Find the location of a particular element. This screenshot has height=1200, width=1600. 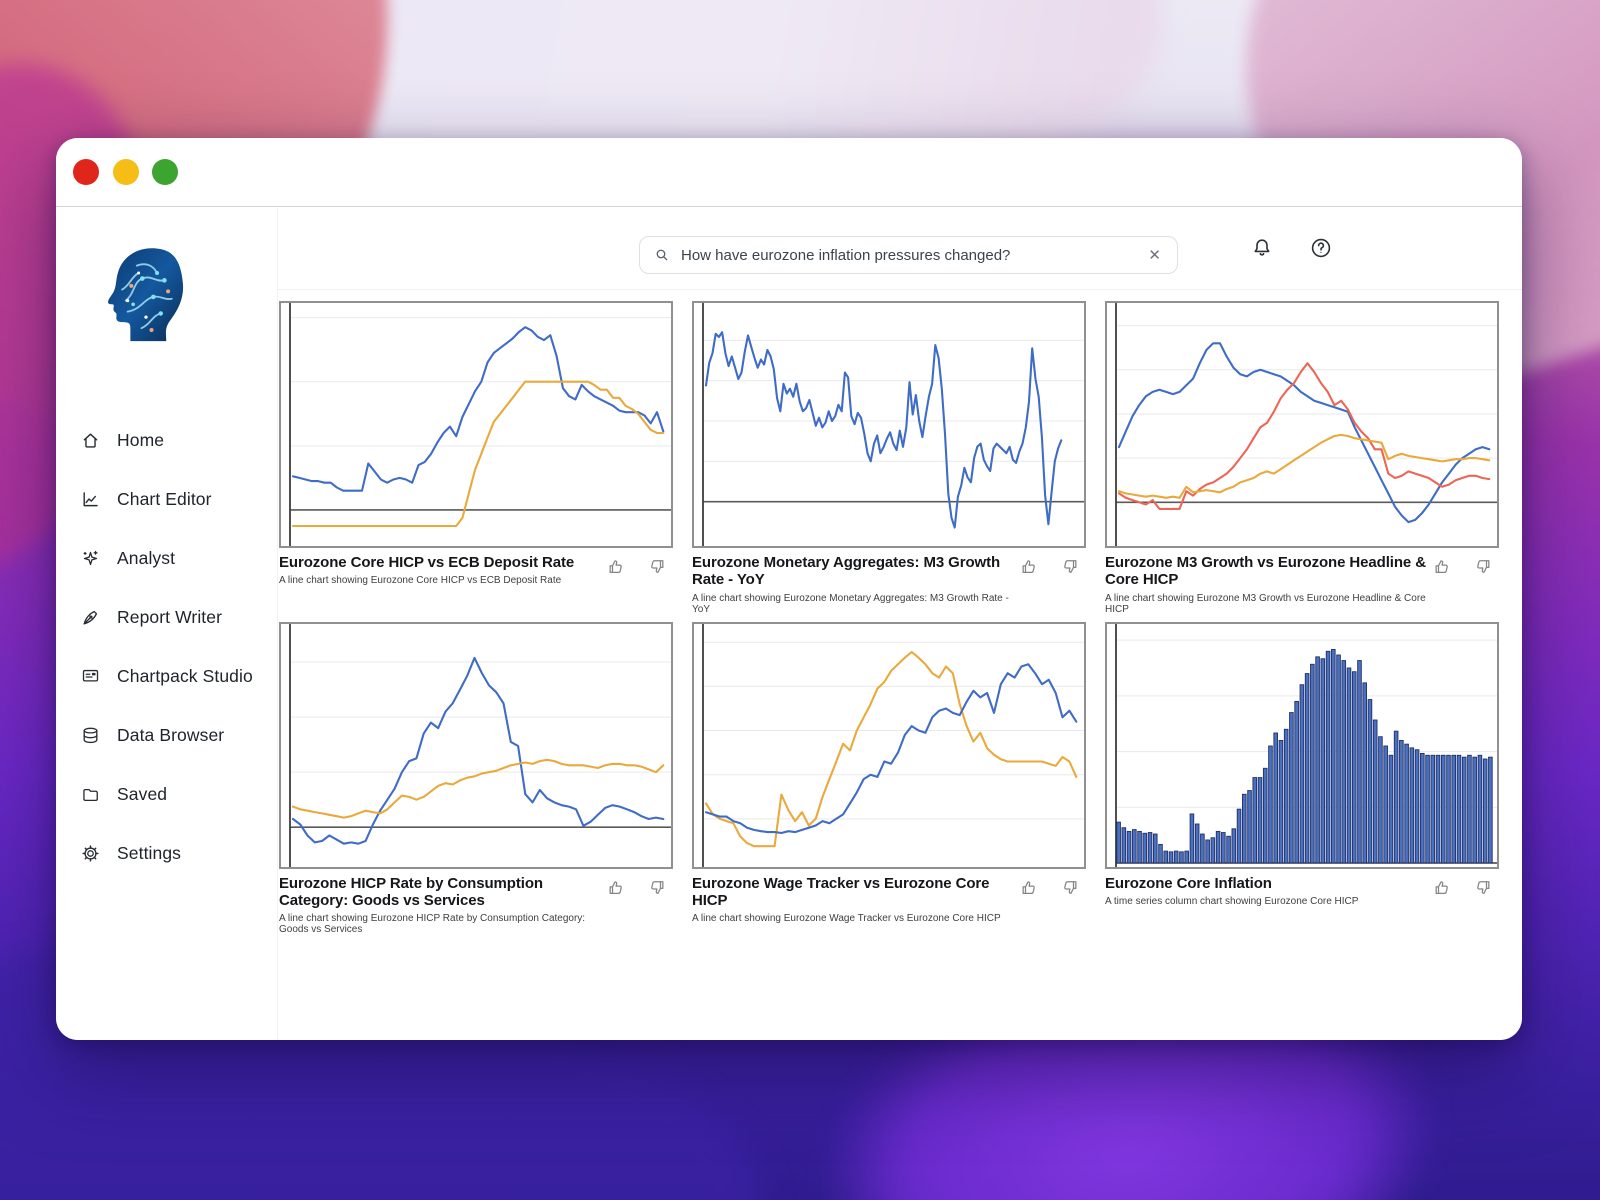

zoom-window-button is located at coordinates (165, 172).